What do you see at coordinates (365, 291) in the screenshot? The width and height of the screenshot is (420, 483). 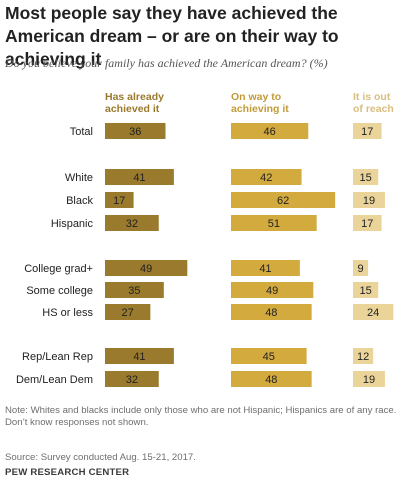 I see `value-label-it-is-out-of-reach-some-college: 15` at bounding box center [365, 291].